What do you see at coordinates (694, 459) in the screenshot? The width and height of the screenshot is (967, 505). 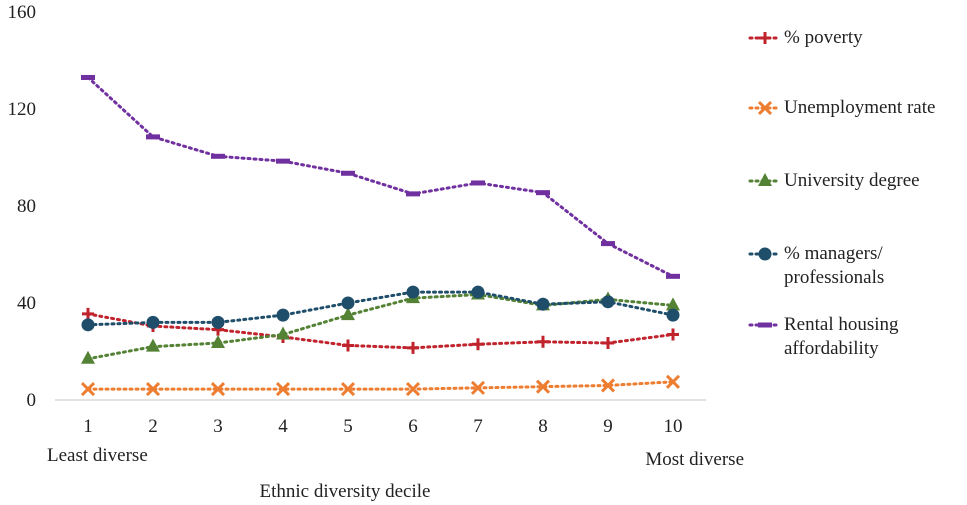 I see `x-annotation-right: Most diverse` at bounding box center [694, 459].